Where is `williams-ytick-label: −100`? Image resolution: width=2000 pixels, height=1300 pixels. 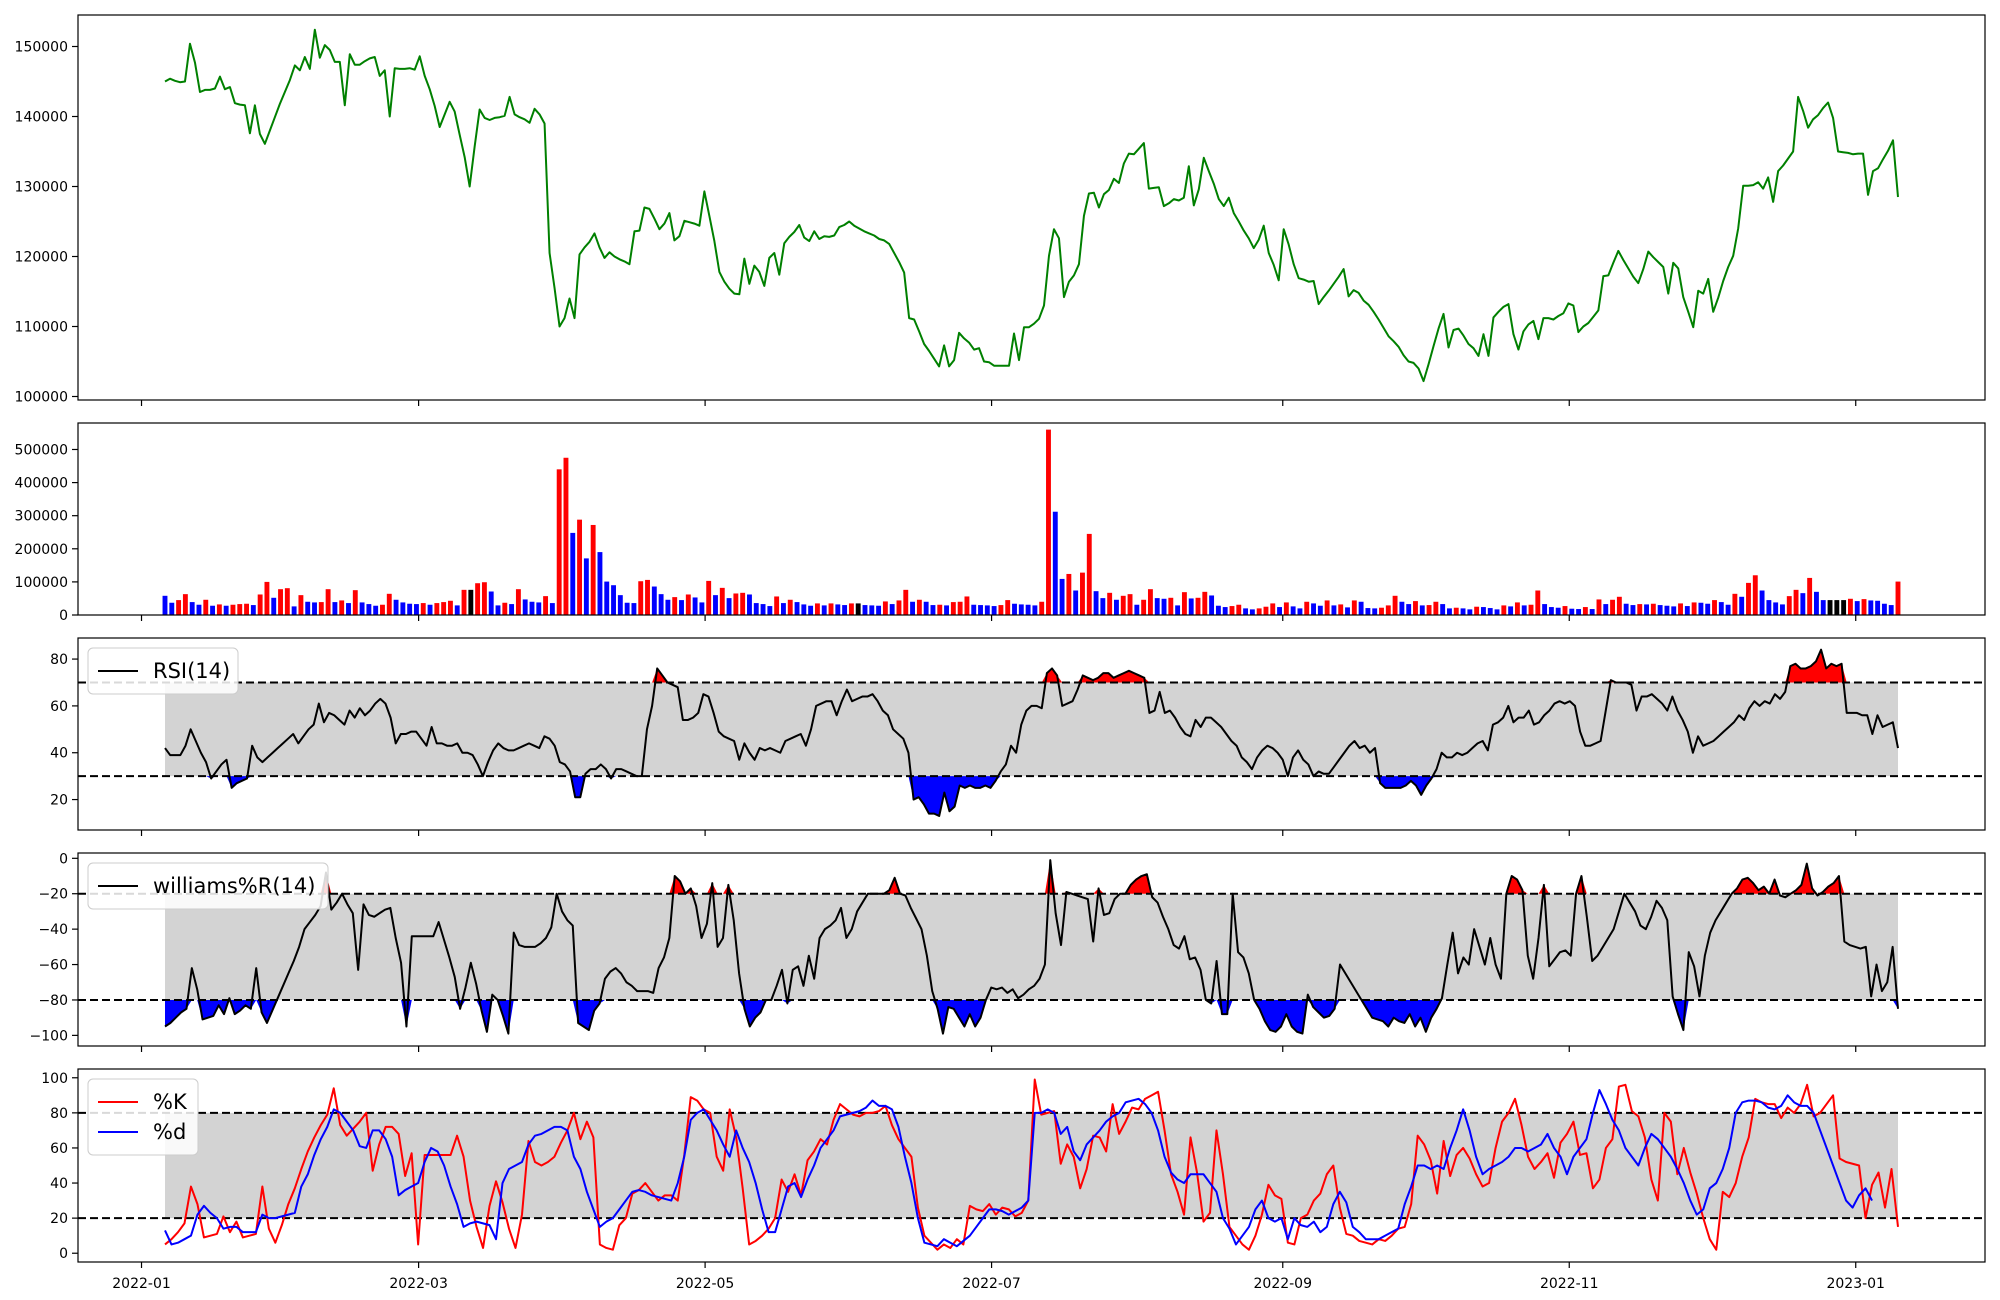
williams-ytick-label: −100 is located at coordinates (49, 1036).